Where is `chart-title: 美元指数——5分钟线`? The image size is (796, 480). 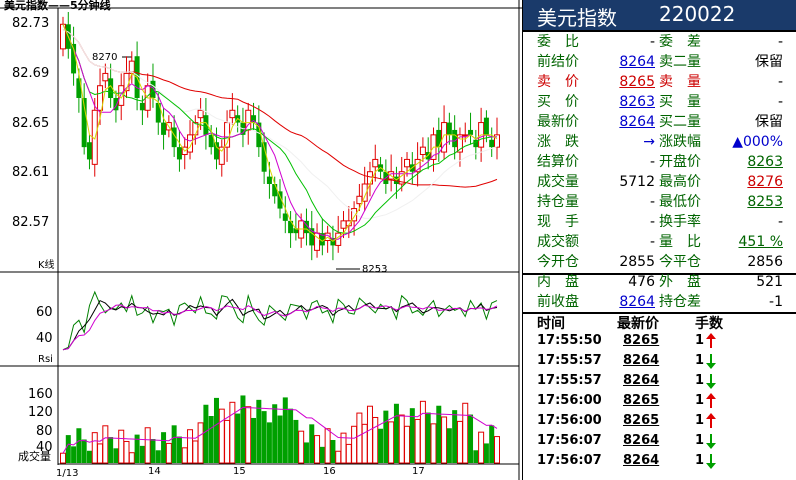
chart-title: 美元指数——5分钟线 is located at coordinates (57, 6).